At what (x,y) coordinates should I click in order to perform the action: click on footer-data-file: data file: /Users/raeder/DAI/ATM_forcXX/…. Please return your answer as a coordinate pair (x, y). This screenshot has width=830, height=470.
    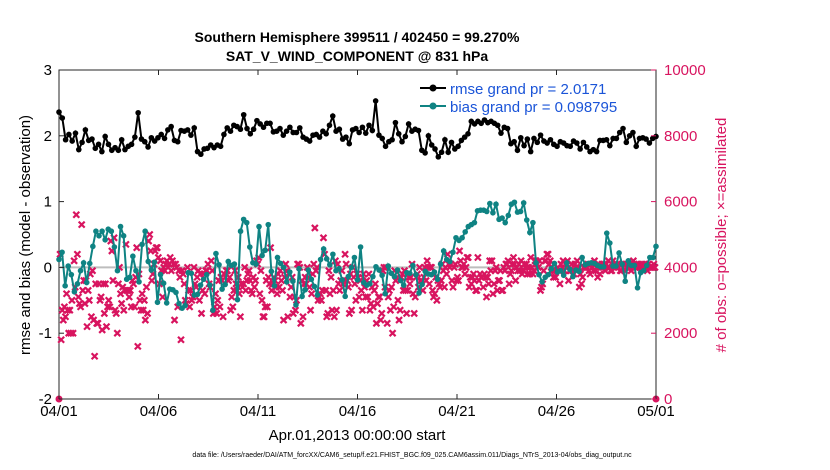
    Looking at the image, I should click on (412, 455).